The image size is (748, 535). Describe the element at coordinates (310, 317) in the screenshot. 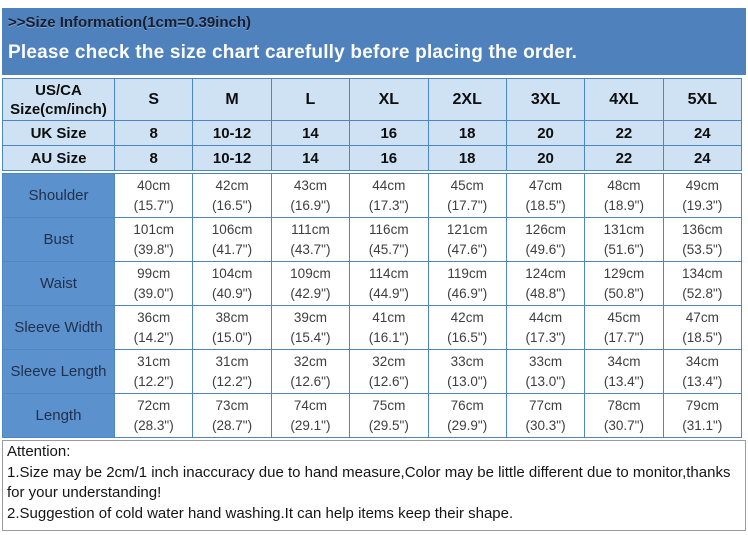

I see `measurement-cm: 39cm` at that location.